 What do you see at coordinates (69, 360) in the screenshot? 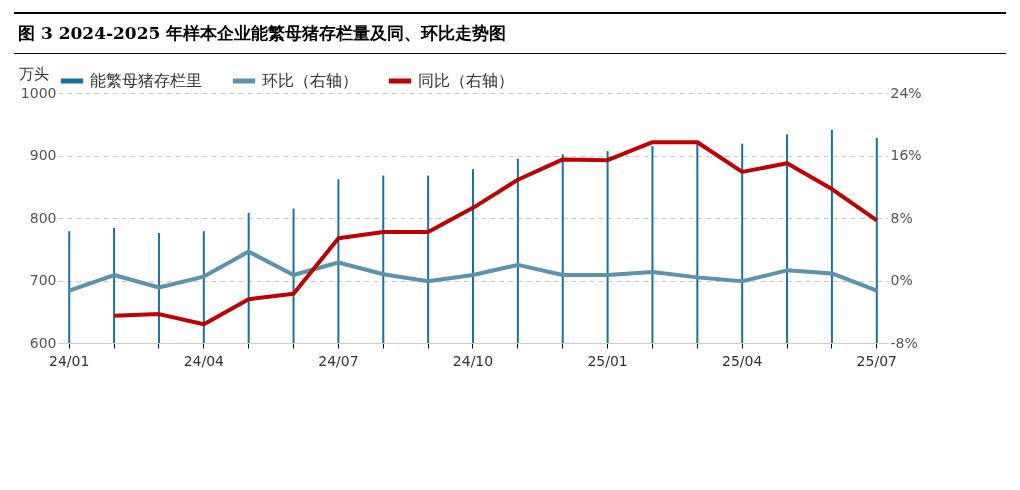
I see `x-tick-label: 24/01` at bounding box center [69, 360].